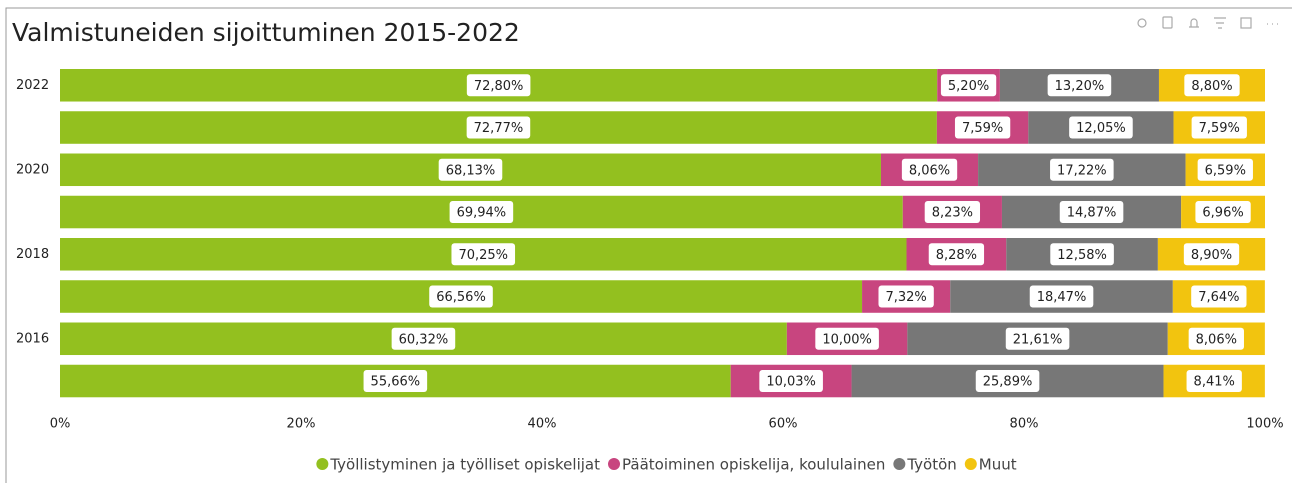  Describe the element at coordinates (32, 254) in the screenshot. I see `y-tick-label: 2018` at that location.